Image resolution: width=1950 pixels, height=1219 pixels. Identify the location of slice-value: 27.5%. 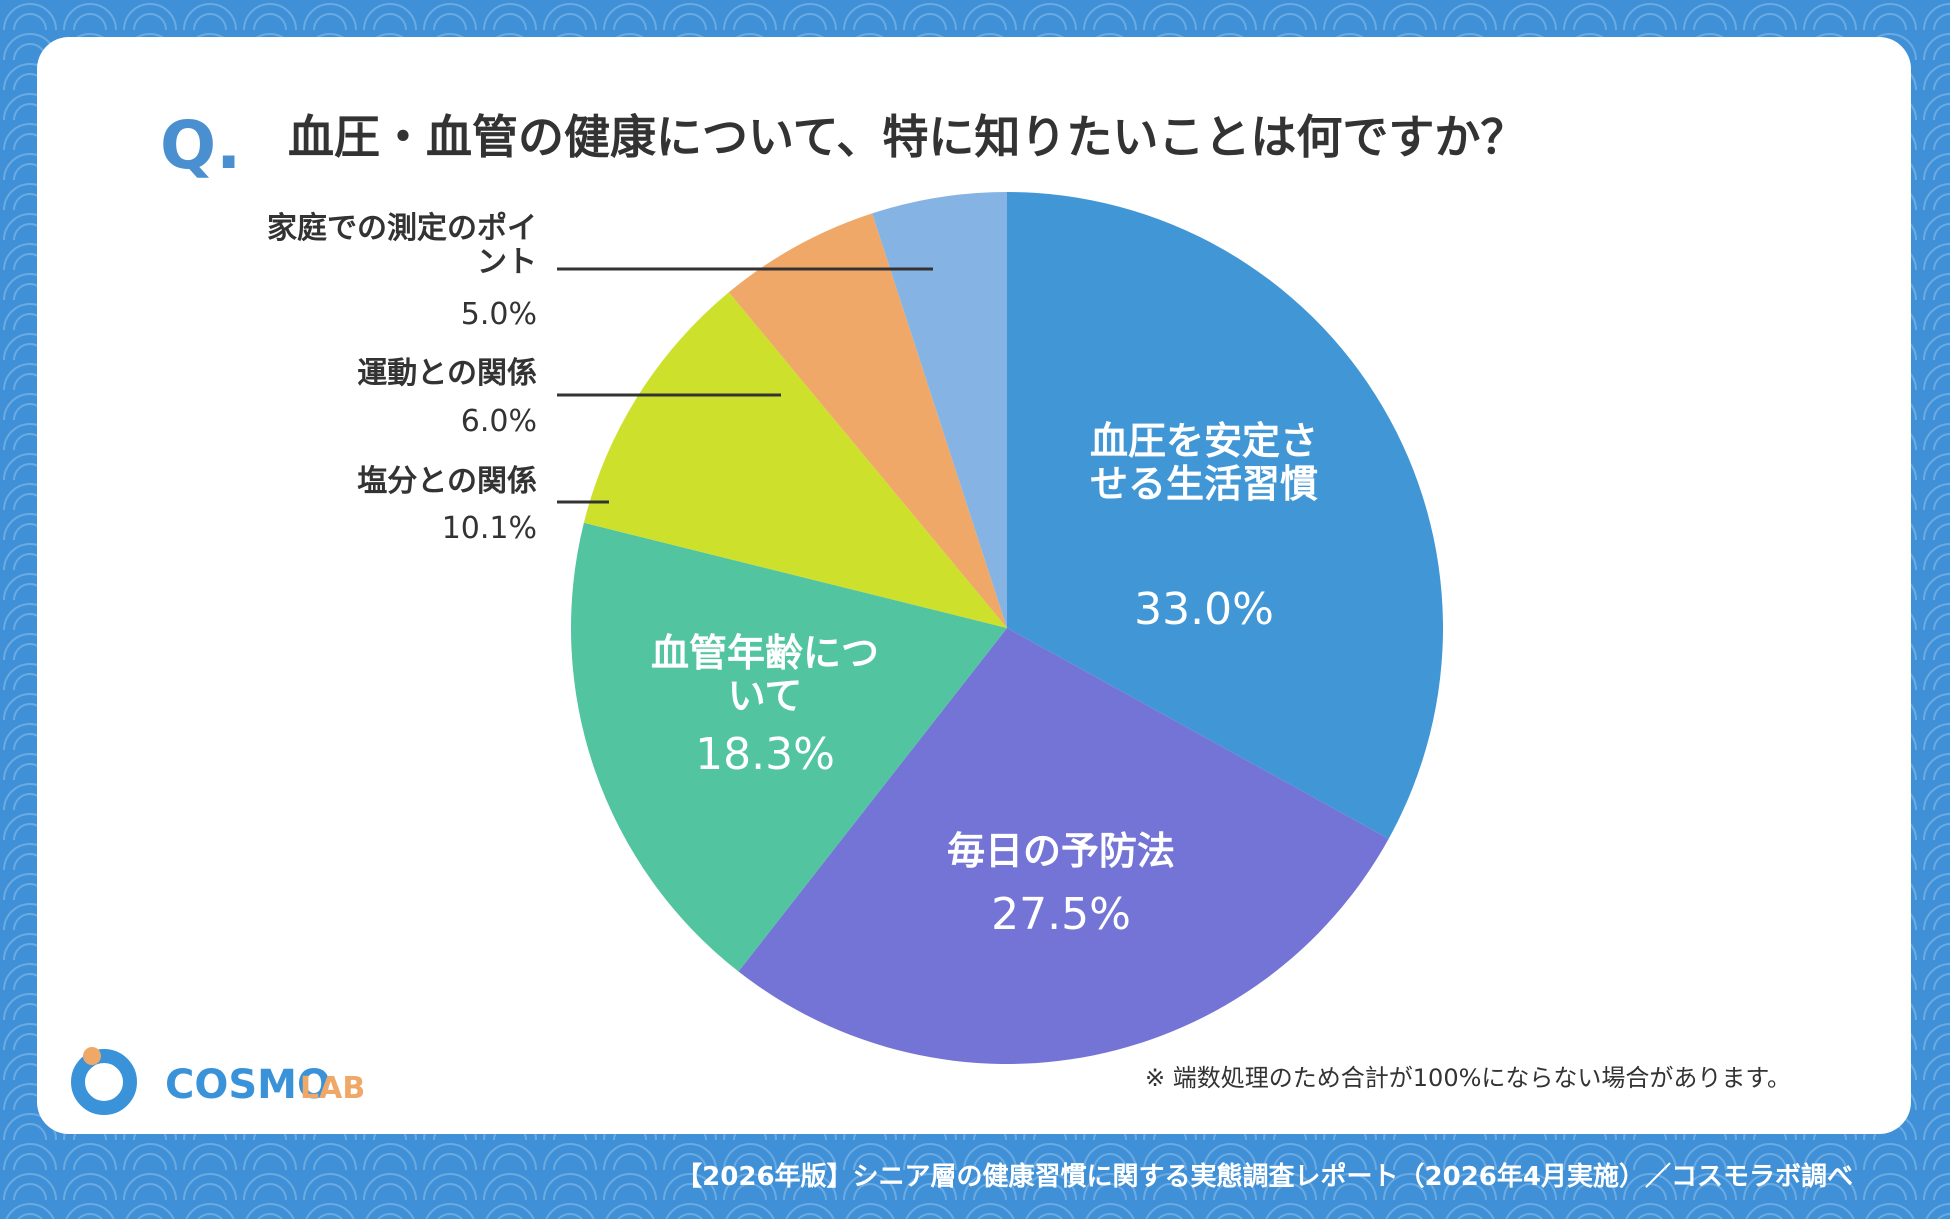
(1061, 914).